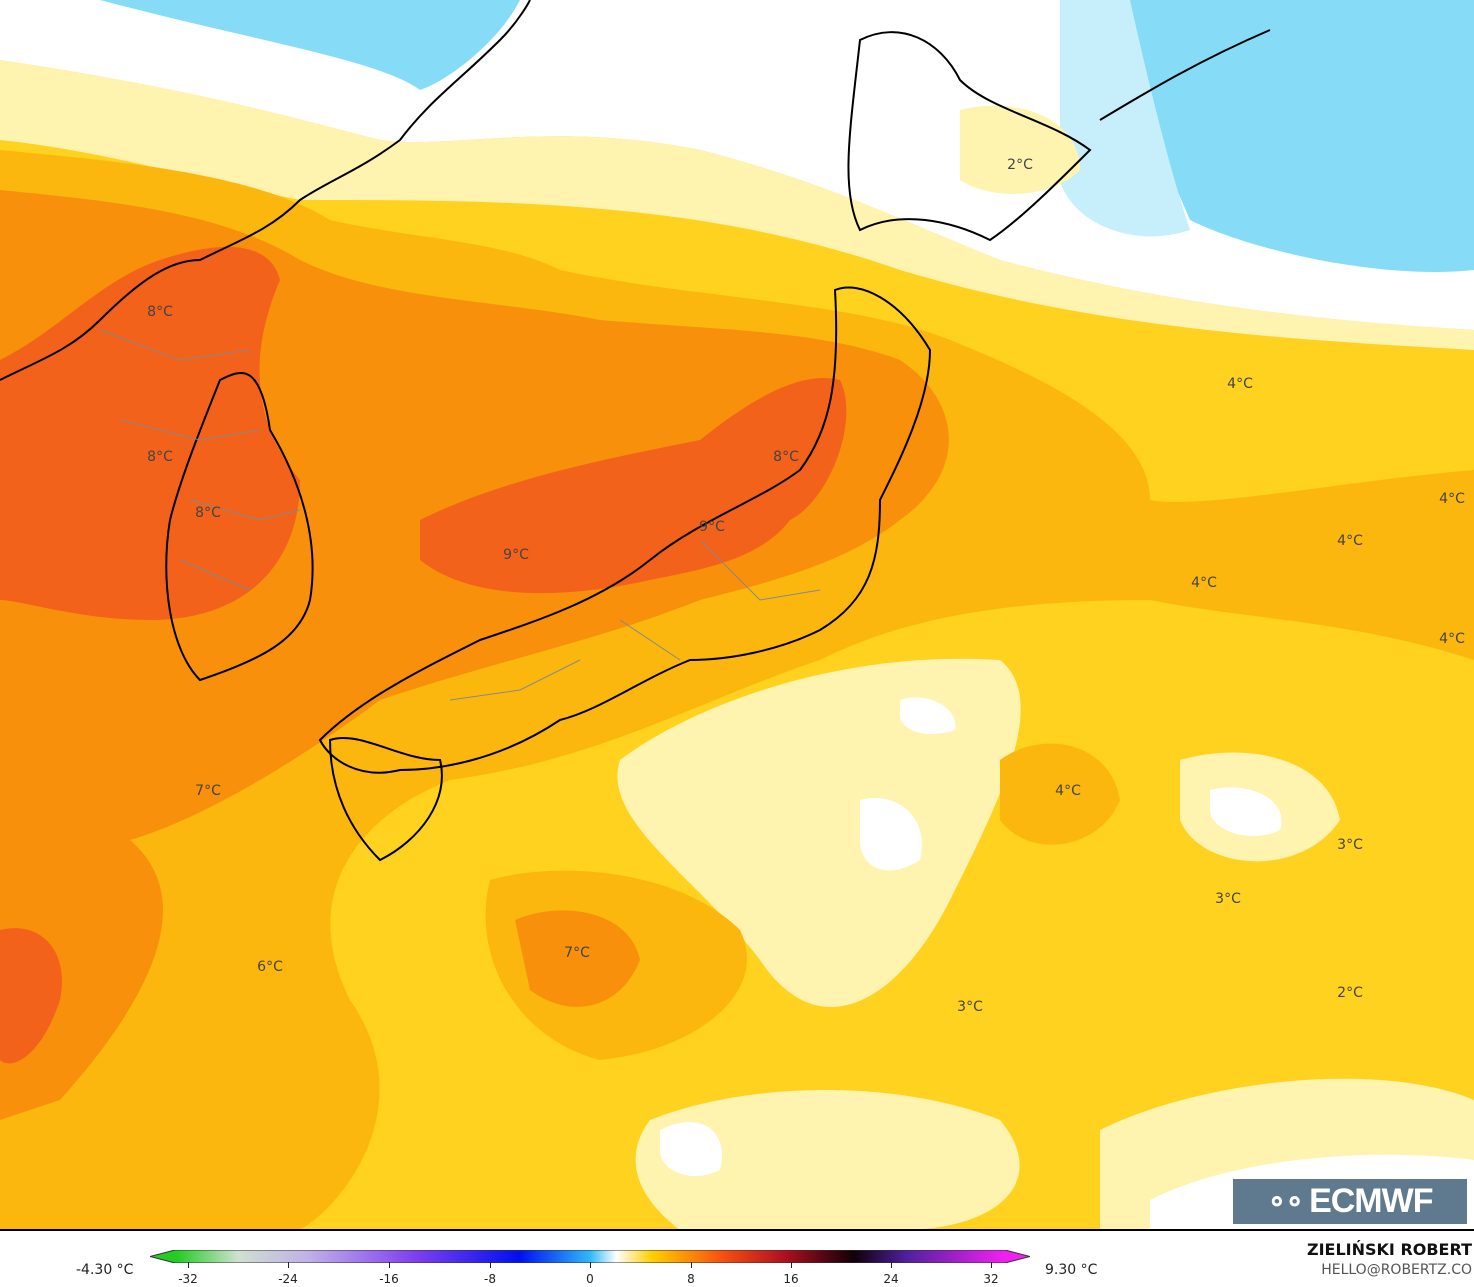  Describe the element at coordinates (105, 1270) in the screenshot. I see `min-value-label: -4.30 °C` at that location.